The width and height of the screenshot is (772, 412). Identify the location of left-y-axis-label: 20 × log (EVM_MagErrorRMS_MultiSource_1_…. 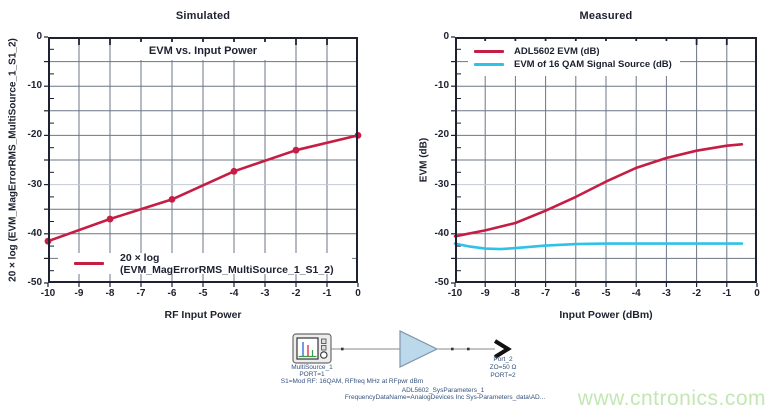
(13, 160).